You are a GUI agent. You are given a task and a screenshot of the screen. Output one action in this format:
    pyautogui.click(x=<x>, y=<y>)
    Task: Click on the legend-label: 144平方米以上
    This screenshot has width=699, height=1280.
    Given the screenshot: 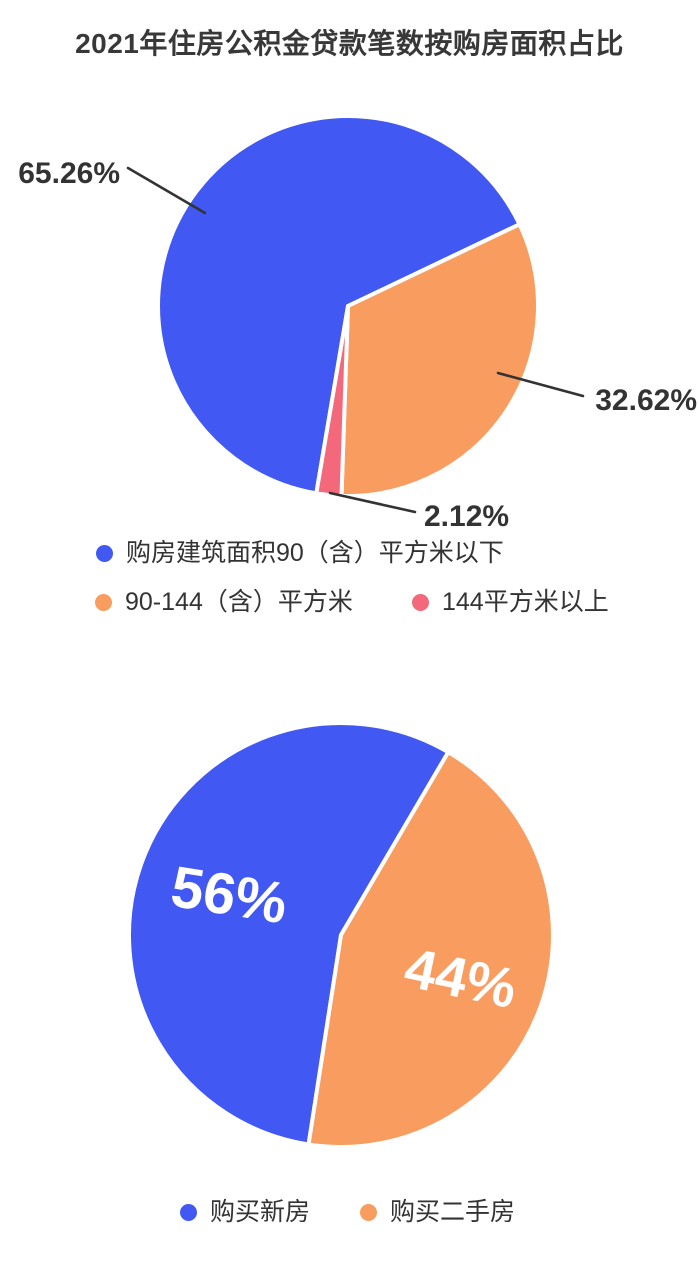 What is the action you would take?
    pyautogui.click(x=525, y=602)
    